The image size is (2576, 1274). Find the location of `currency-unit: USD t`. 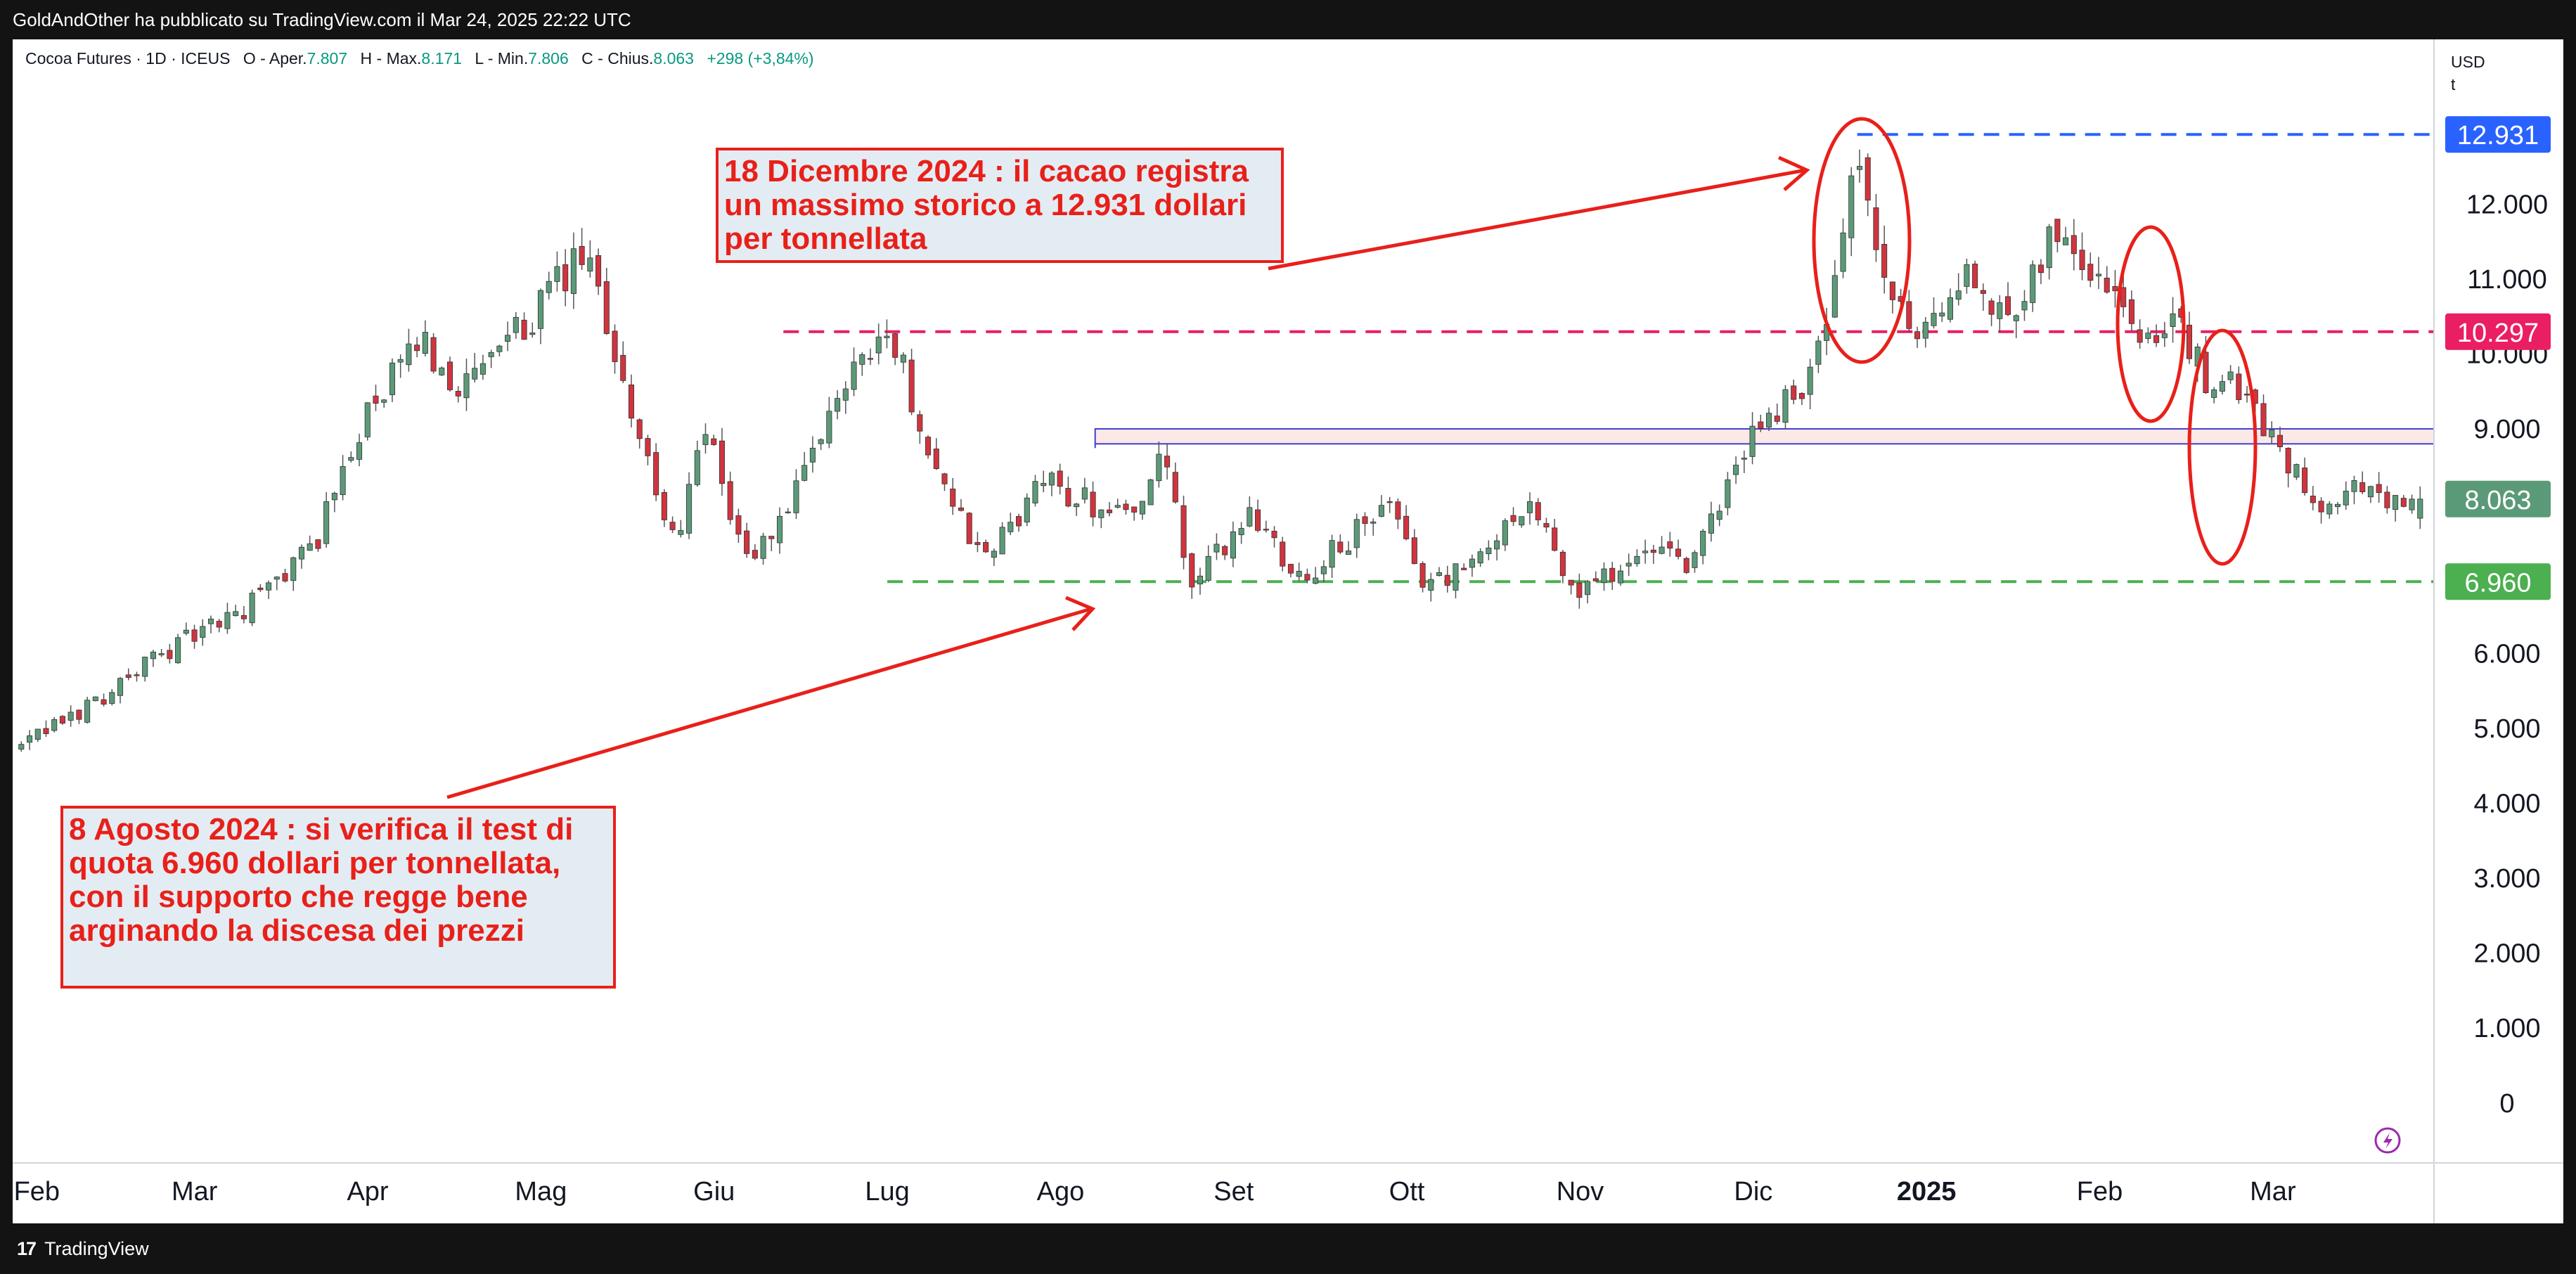

currency-unit: USD t is located at coordinates (2468, 73).